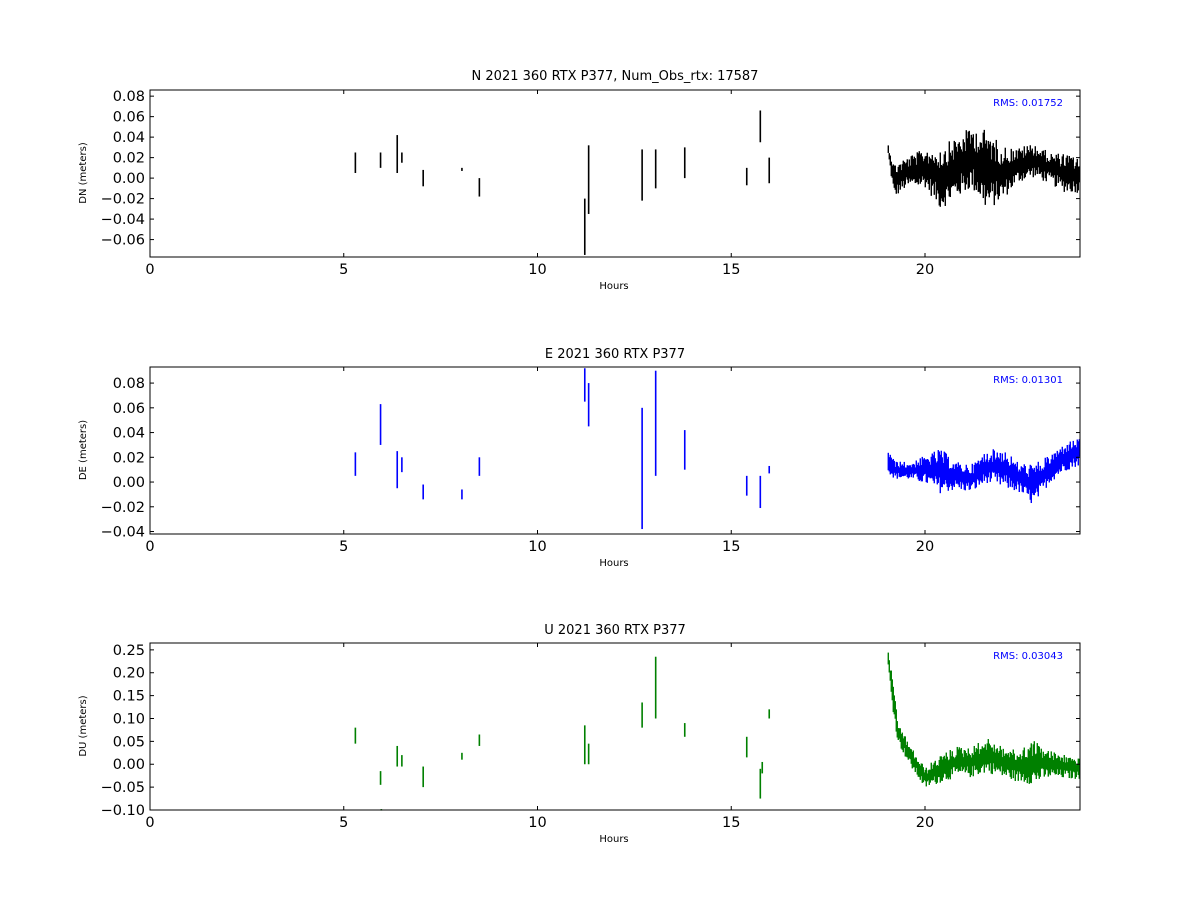  I want to click on y-tick-label: 0.02, so click(129, 159).